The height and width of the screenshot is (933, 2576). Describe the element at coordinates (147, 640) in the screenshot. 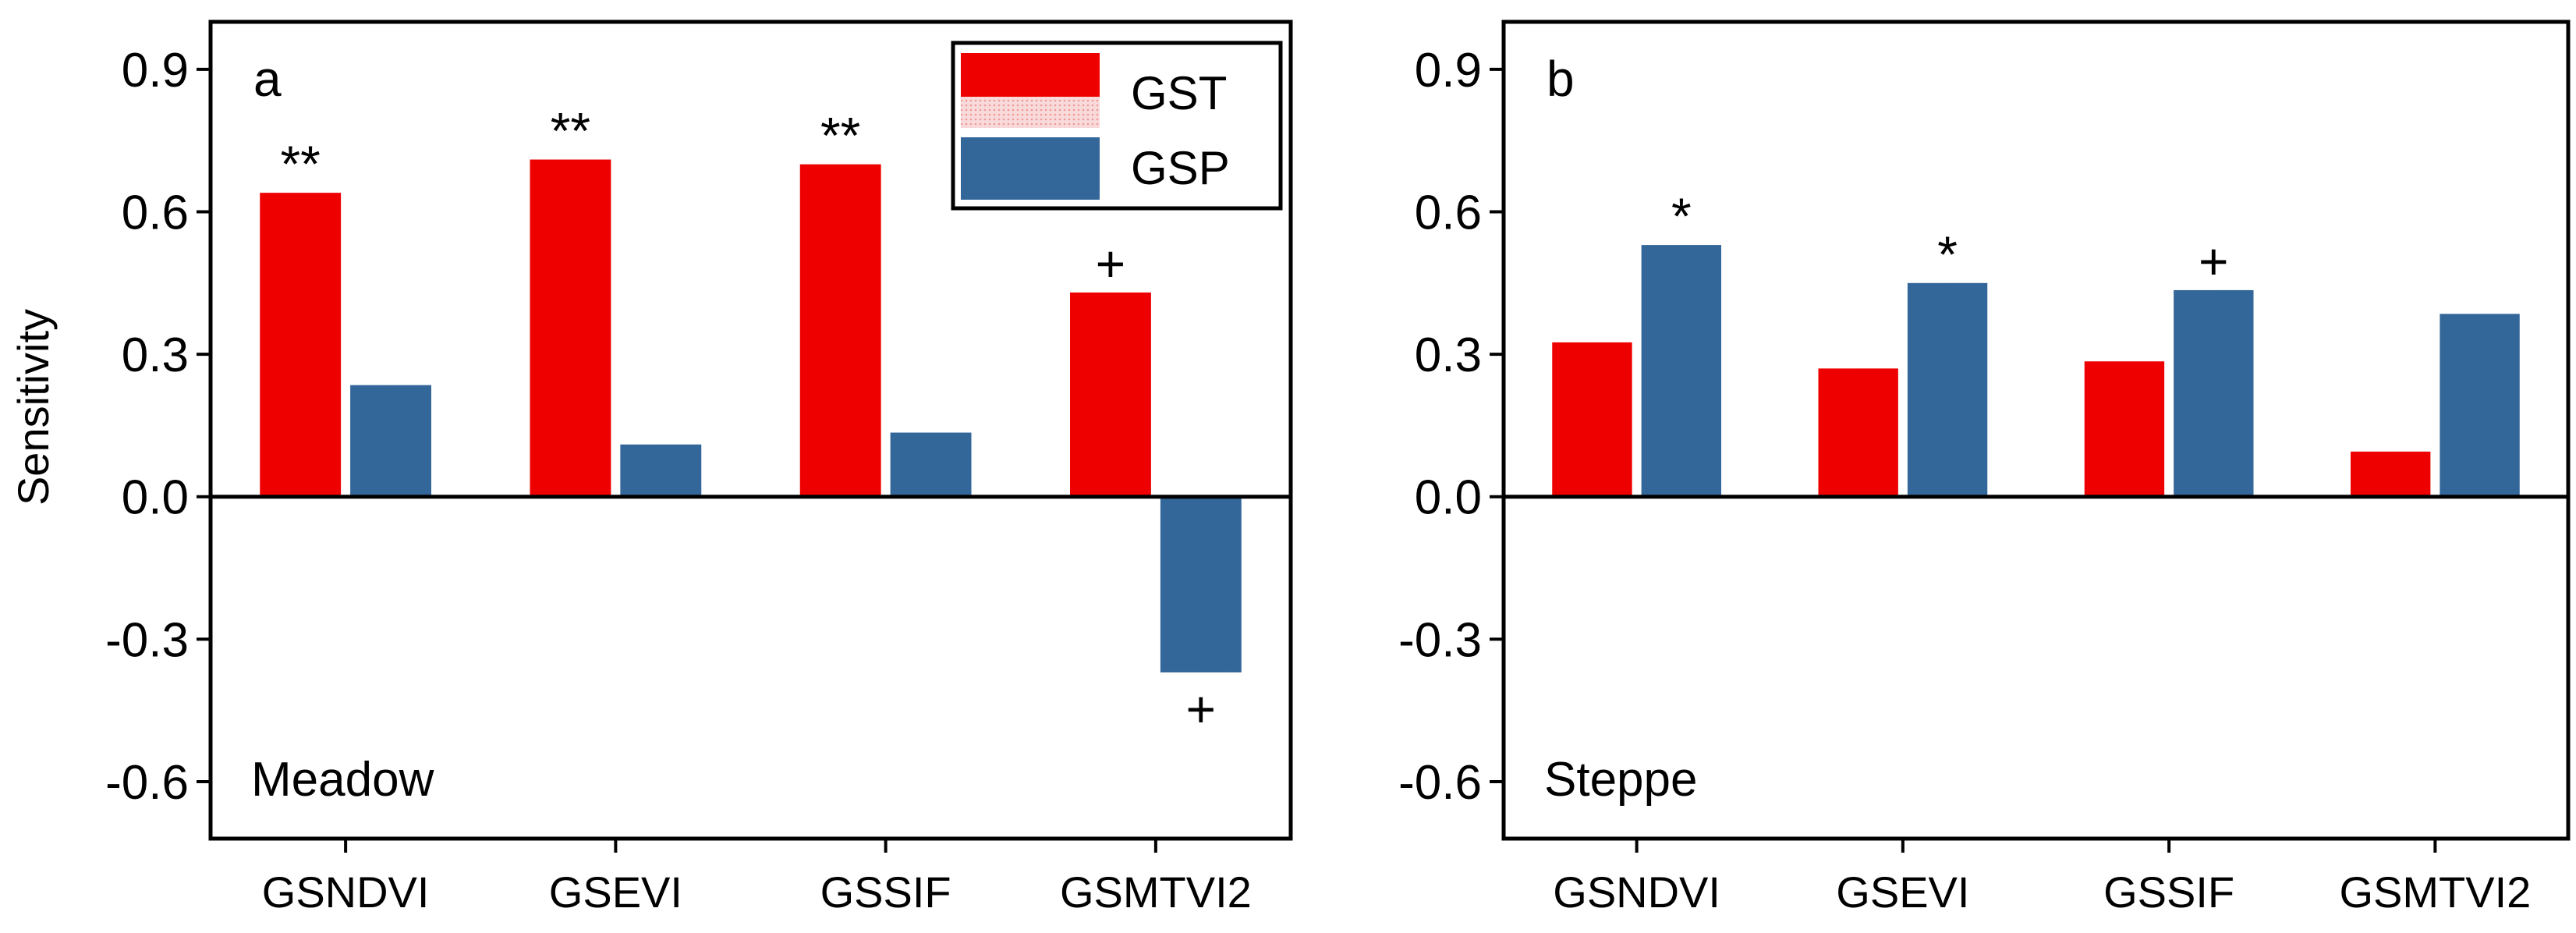

I see `y-tick-label-a: -0.3` at that location.